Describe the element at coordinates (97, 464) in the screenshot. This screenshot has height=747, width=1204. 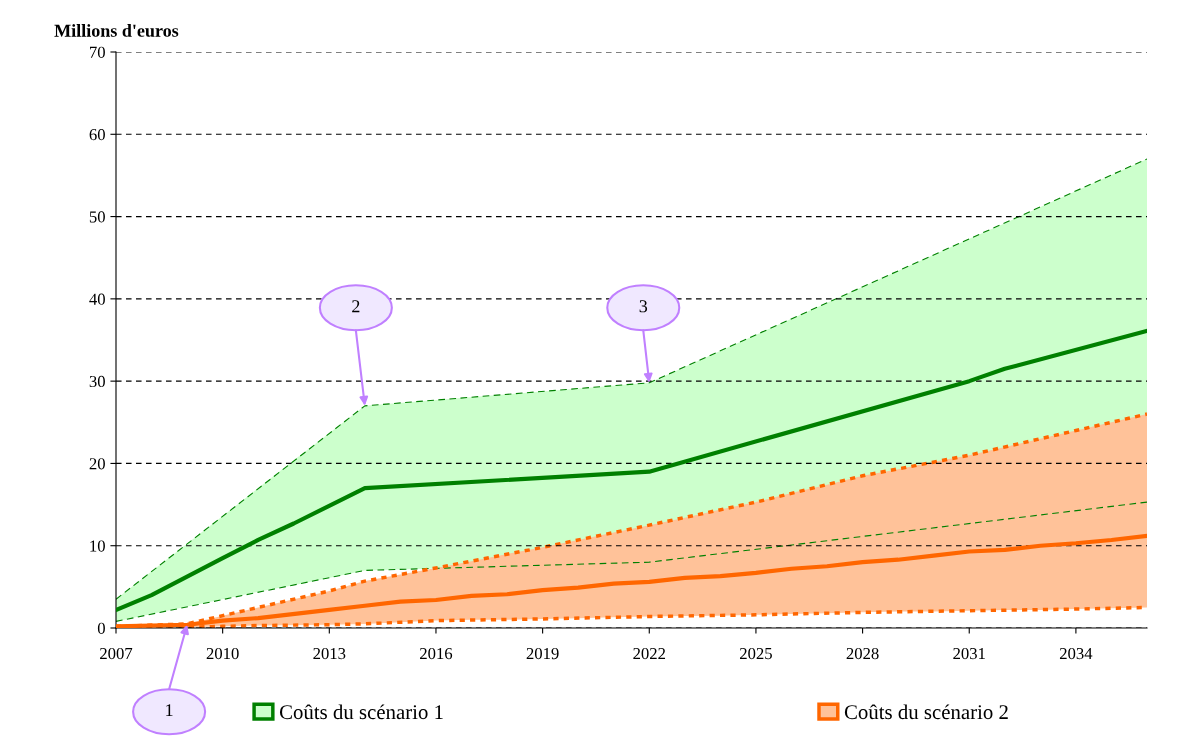
I see `y-tick-label: 20` at that location.